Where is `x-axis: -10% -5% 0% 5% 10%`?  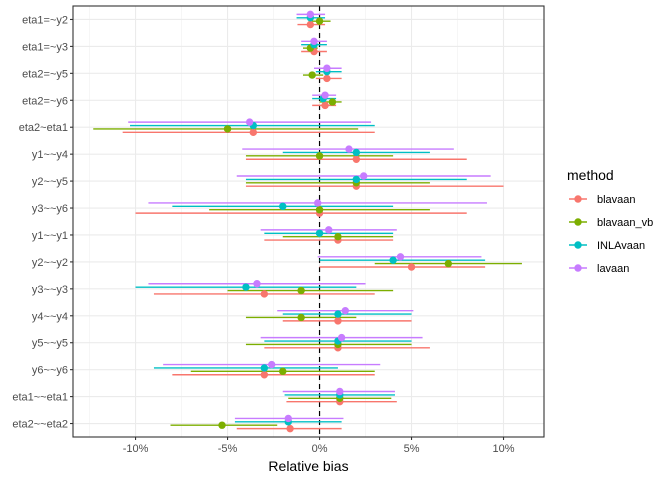
x-axis: -10% -5% 0% 5% 10% is located at coordinates (319, 446).